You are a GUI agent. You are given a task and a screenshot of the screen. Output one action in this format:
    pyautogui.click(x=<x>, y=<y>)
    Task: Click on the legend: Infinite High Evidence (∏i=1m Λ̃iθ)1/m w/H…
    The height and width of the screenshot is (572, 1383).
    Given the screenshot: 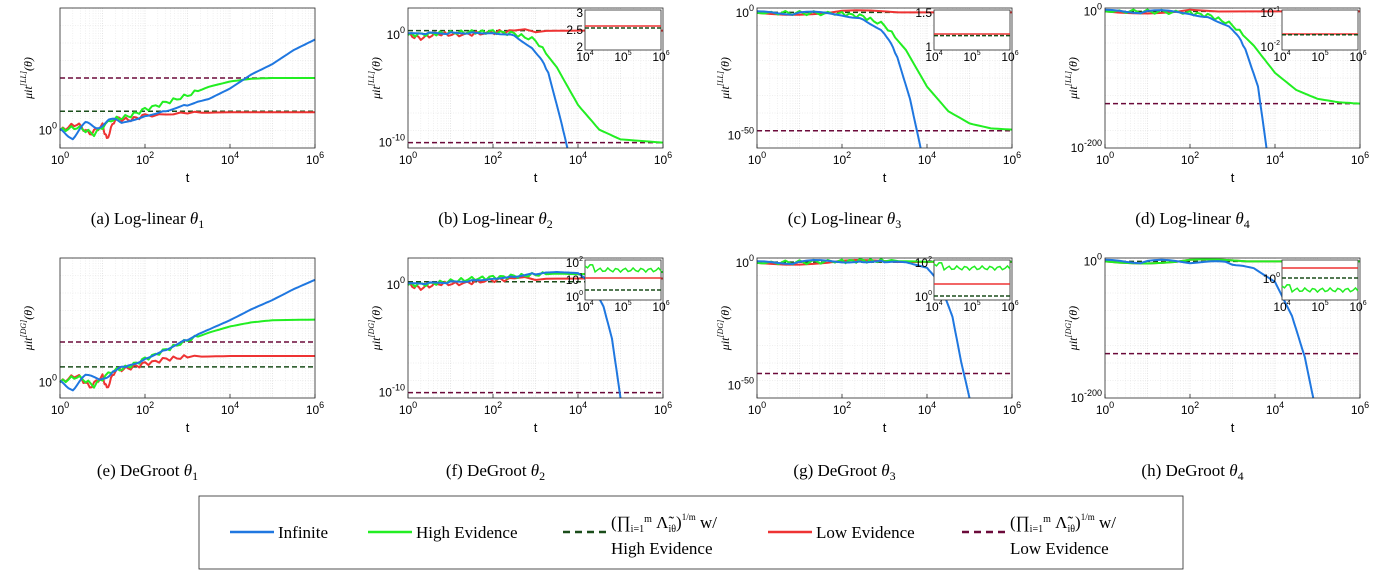 What is the action you would take?
    pyautogui.click(x=691, y=532)
    